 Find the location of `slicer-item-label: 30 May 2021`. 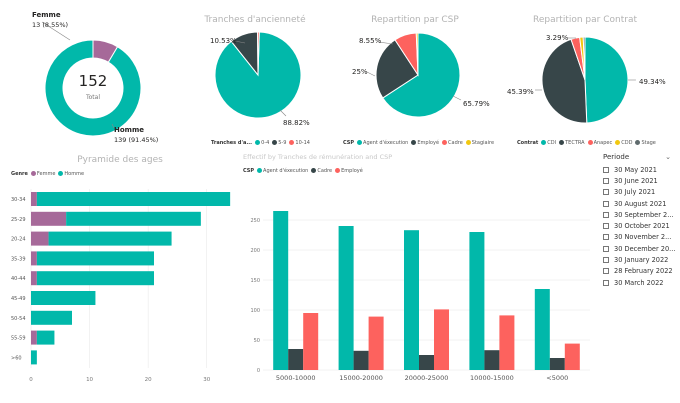

slicer-item-label: 30 May 2021 is located at coordinates (635, 169).